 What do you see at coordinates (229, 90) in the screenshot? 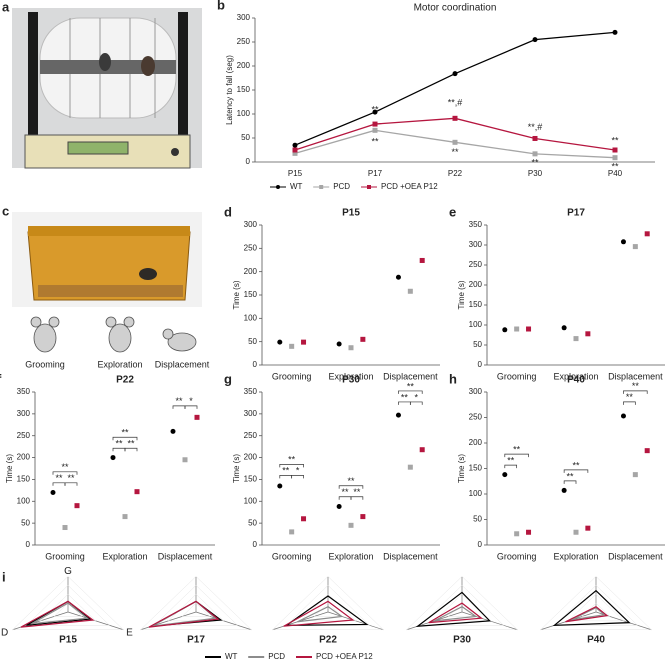
I see `y-axis-label: Latency to fall (seg)` at bounding box center [229, 90].